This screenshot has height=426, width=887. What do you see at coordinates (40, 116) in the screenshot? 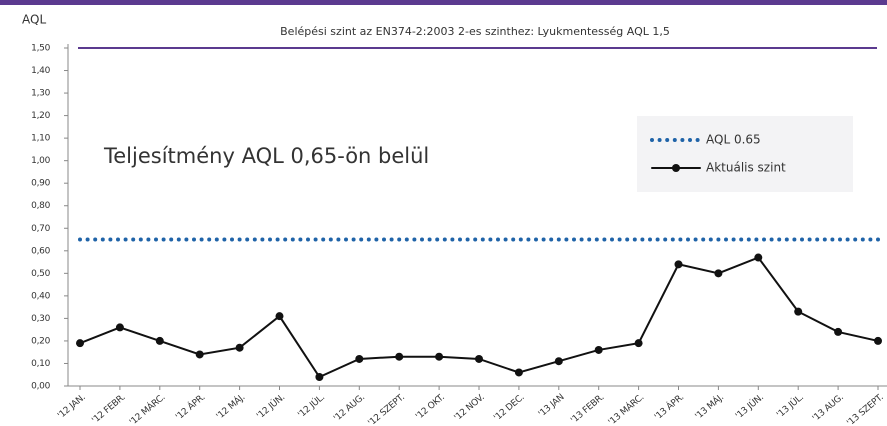
I see `y-tick-label: 1,20` at bounding box center [40, 116].